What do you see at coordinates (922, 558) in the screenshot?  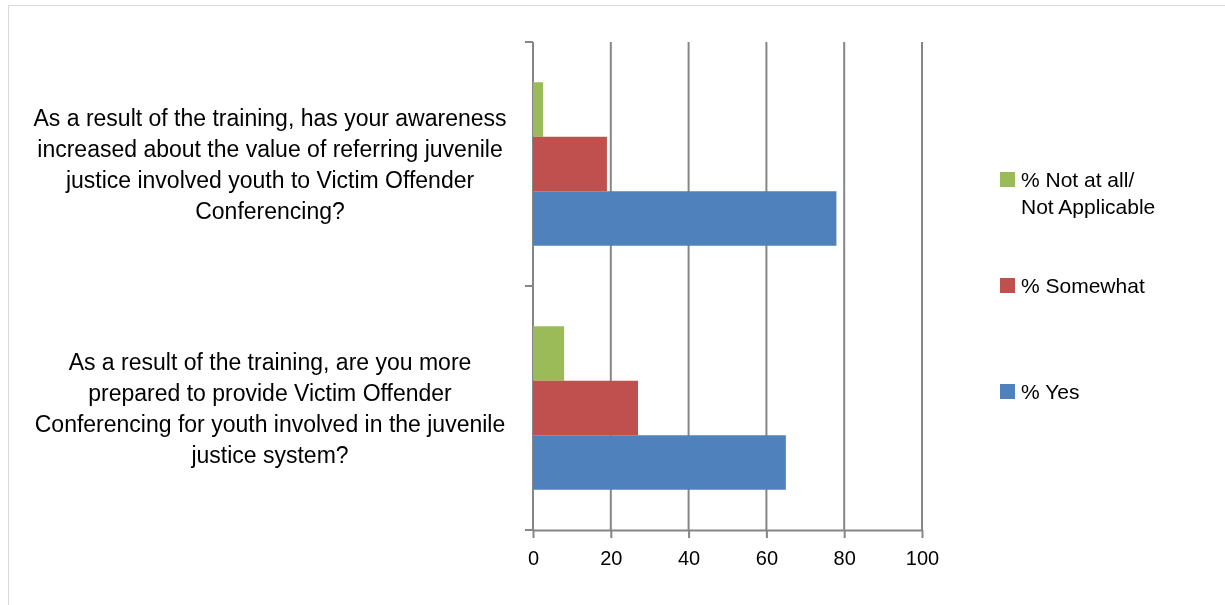 I see `x-tick-label: 100` at bounding box center [922, 558].